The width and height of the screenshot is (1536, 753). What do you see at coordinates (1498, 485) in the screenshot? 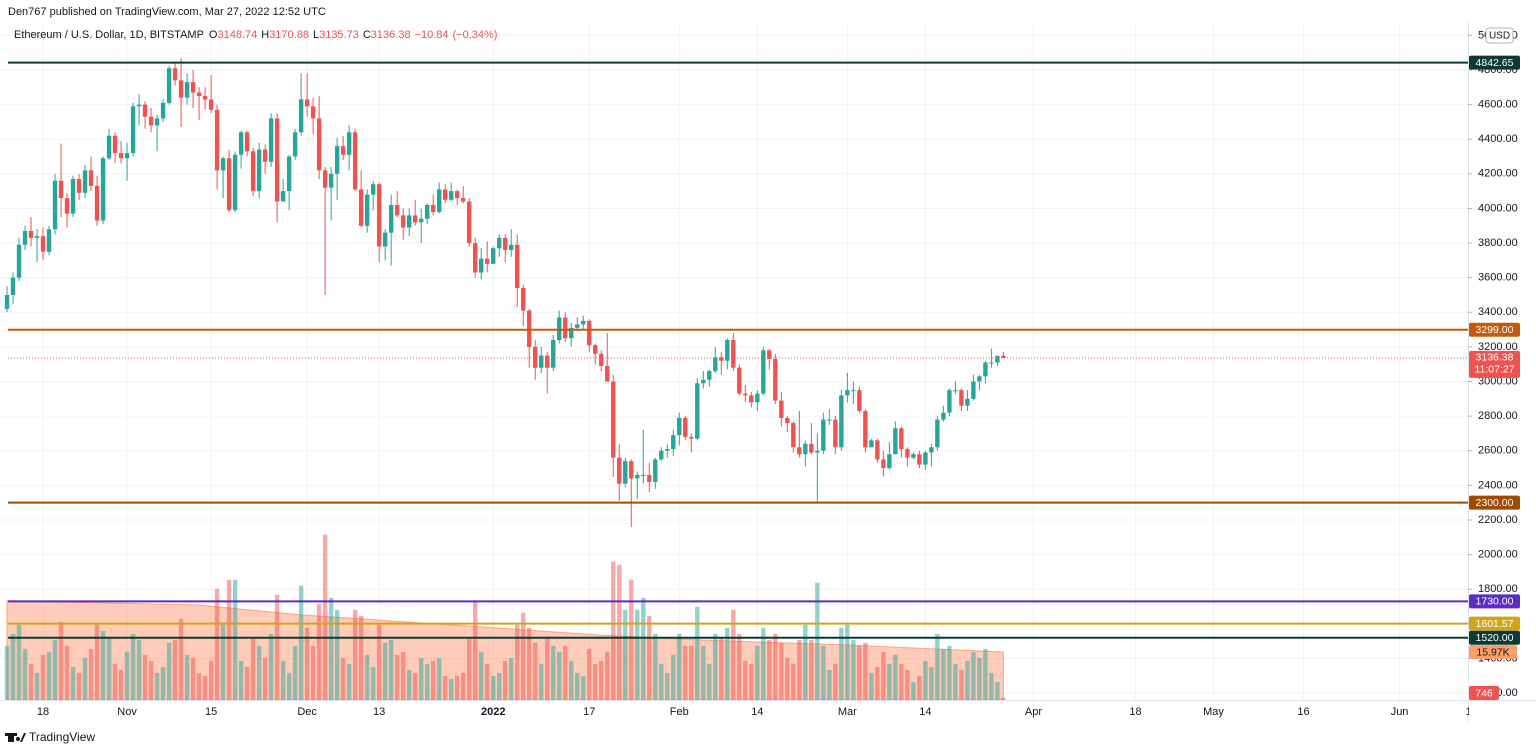
I see `y-tick-label: 2400.00` at bounding box center [1498, 485].